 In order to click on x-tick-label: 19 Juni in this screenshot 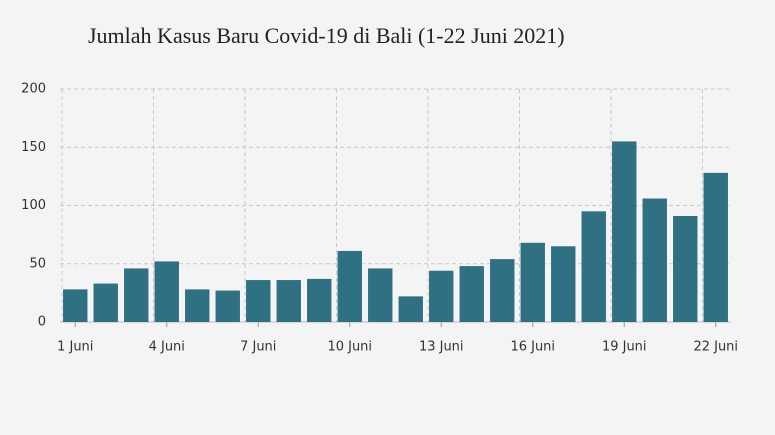, I will do `click(624, 347)`.